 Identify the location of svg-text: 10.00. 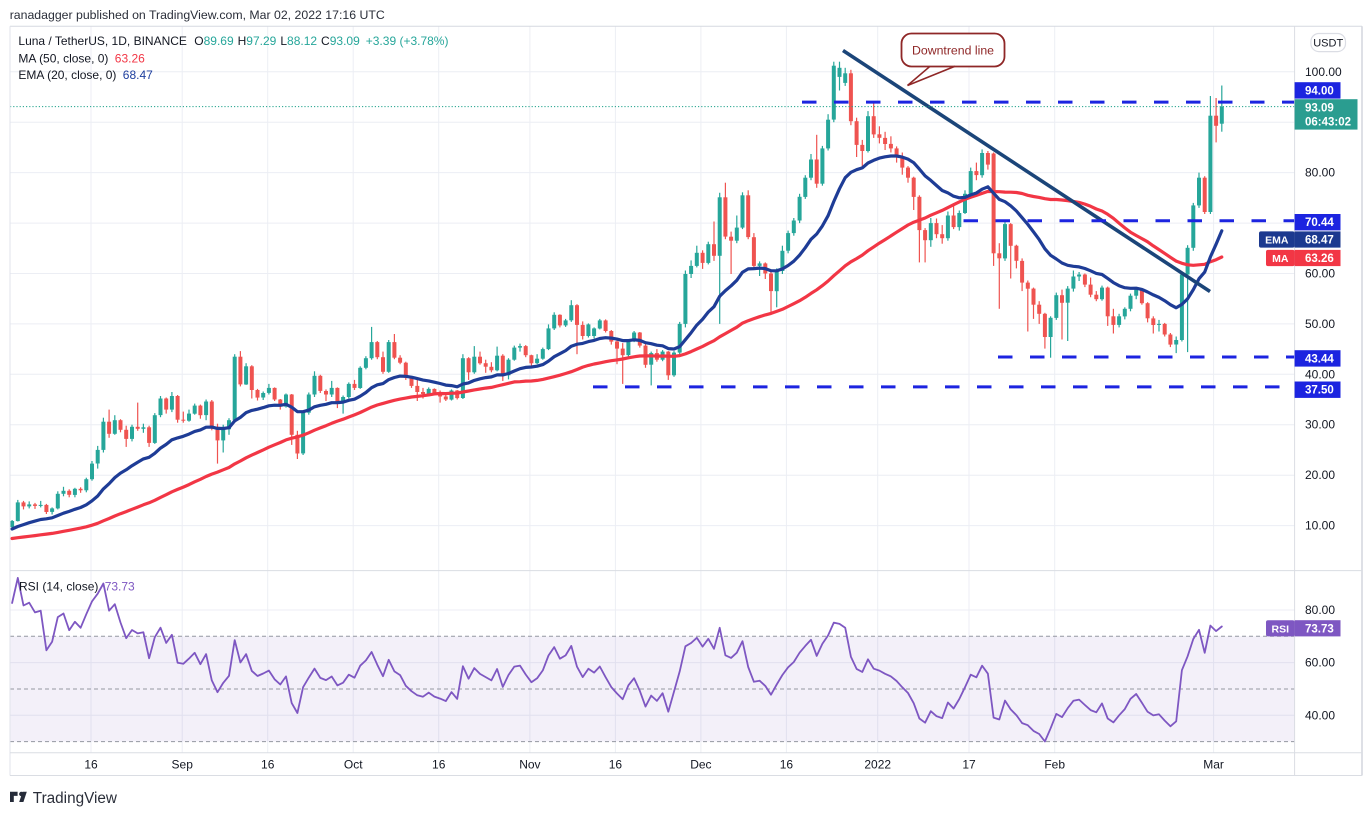
(1320, 526).